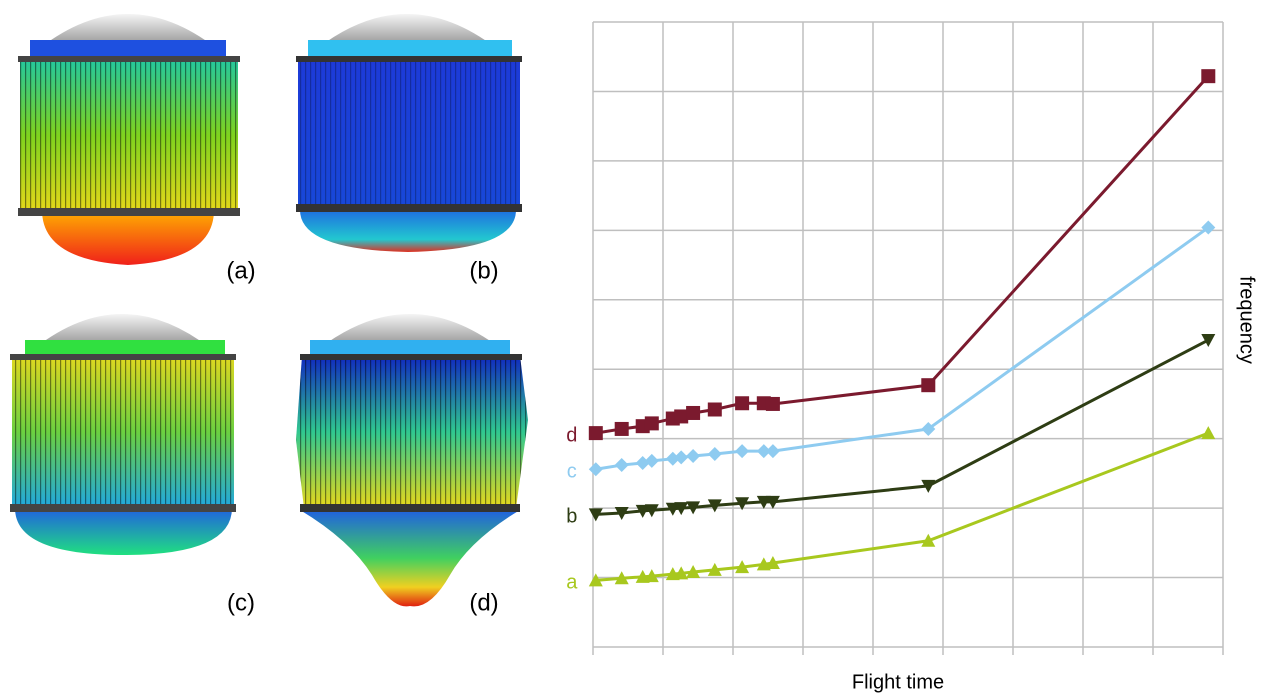 Image resolution: width=1268 pixels, height=695 pixels. What do you see at coordinates (240, 270) in the screenshot?
I see `panel-label: (a)` at bounding box center [240, 270].